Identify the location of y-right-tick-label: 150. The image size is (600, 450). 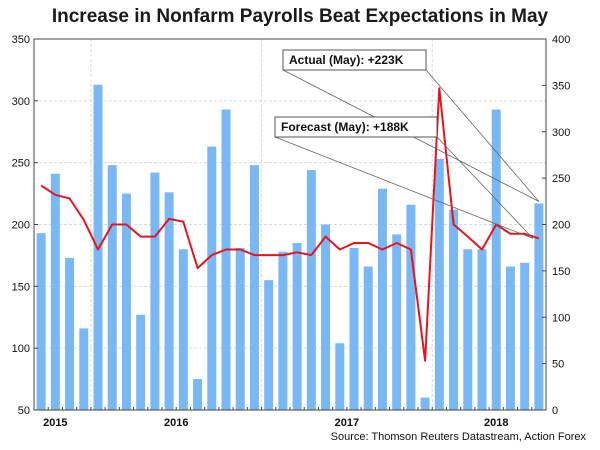
(561, 272).